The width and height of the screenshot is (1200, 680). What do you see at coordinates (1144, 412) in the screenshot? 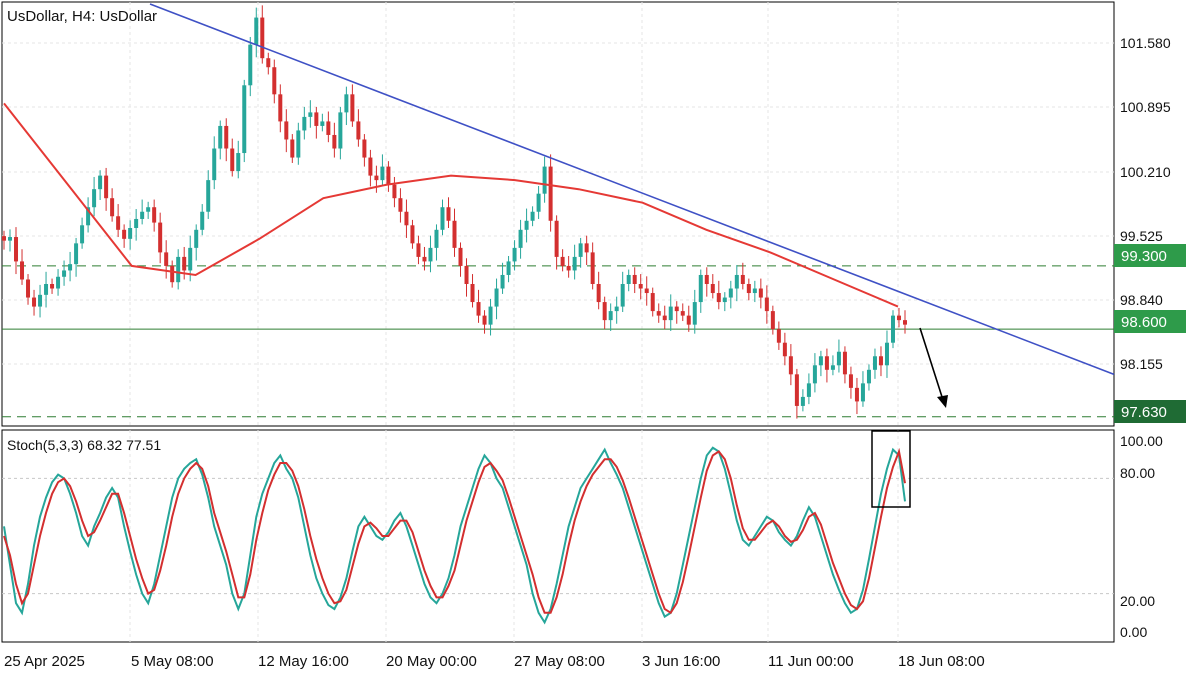
I see `price-badge-label: 97.630` at bounding box center [1144, 412].